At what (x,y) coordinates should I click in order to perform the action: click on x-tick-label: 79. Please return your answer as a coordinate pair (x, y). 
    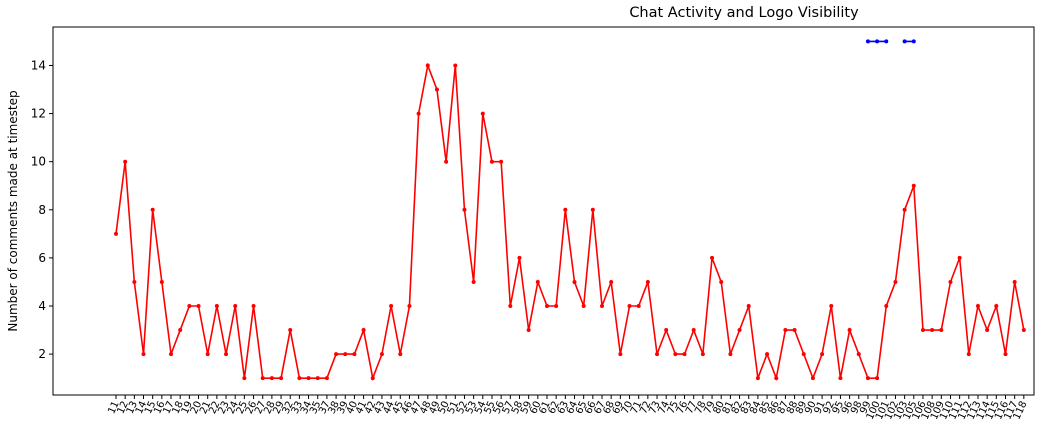
    Looking at the image, I should click on (709, 408).